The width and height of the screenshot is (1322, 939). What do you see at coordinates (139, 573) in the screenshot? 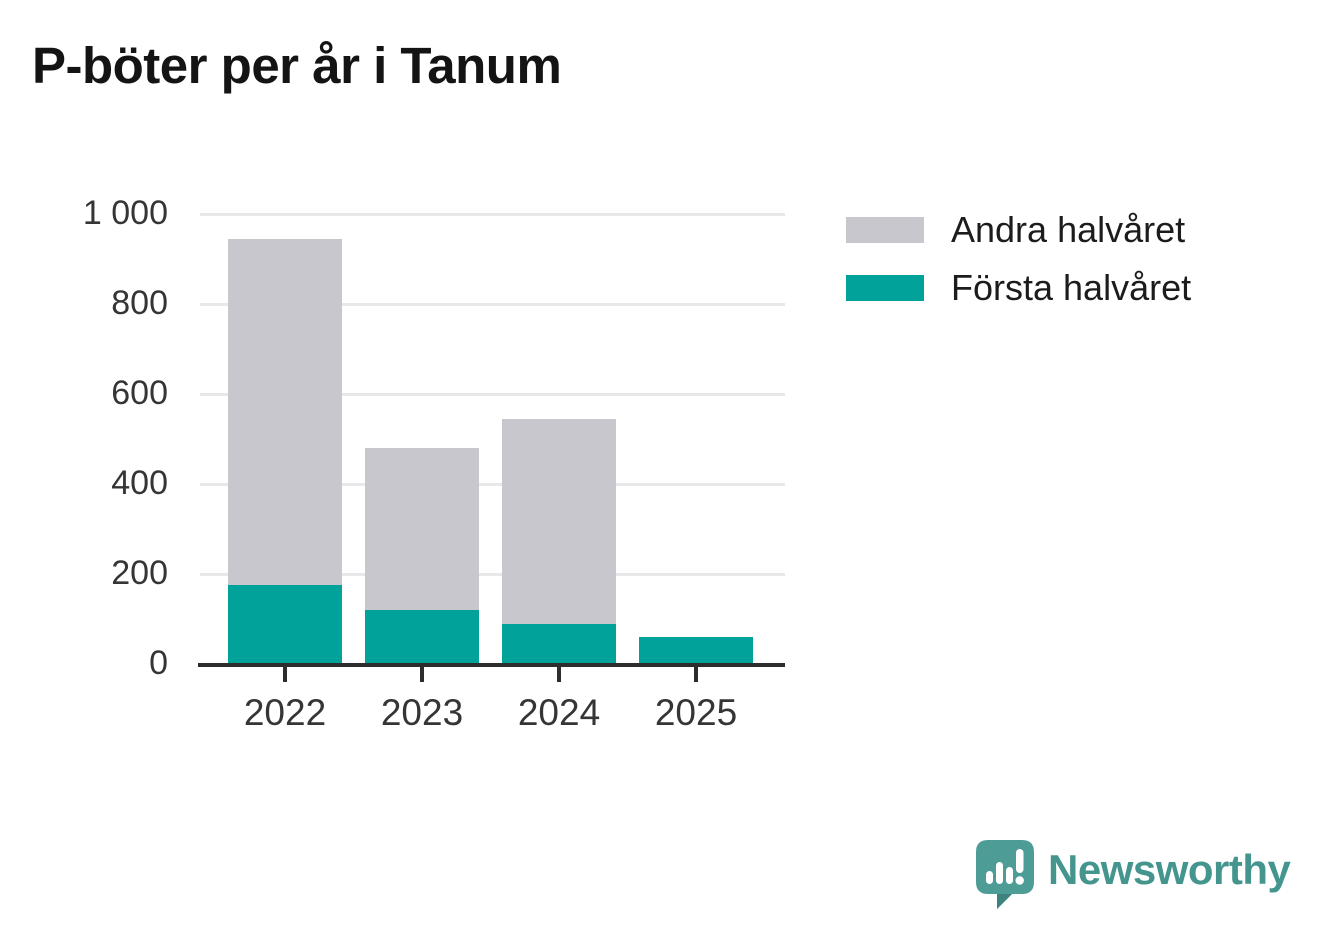
I see `y-tick-label-200: 200` at bounding box center [139, 573].